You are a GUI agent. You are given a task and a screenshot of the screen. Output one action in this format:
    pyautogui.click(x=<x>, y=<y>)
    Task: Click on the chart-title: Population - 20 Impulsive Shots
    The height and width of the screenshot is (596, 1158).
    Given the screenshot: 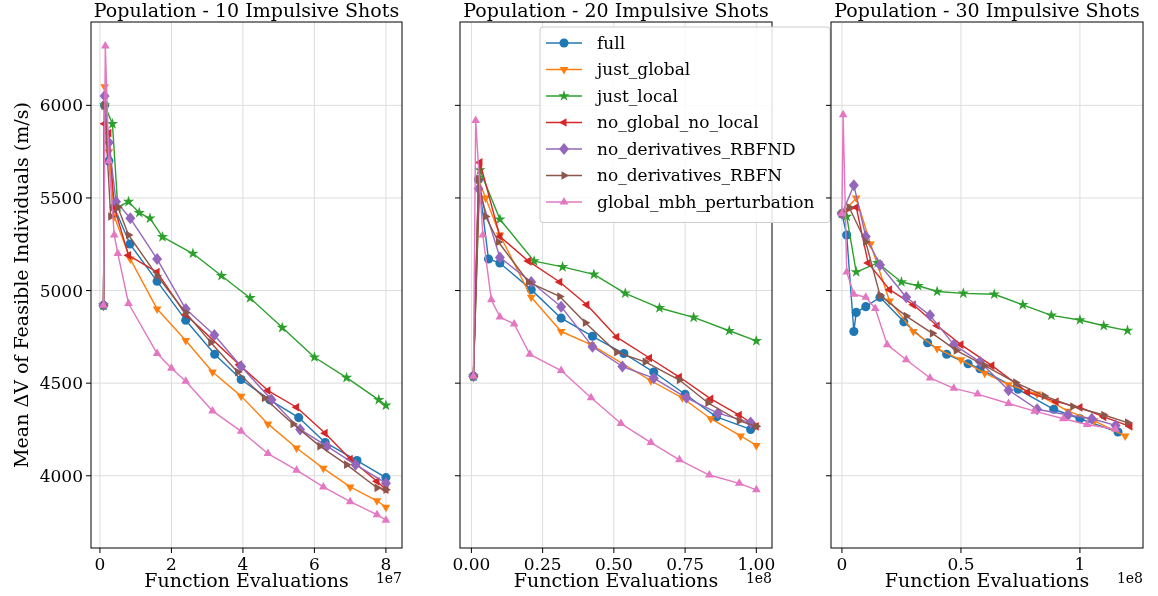 What is the action you would take?
    pyautogui.click(x=616, y=10)
    